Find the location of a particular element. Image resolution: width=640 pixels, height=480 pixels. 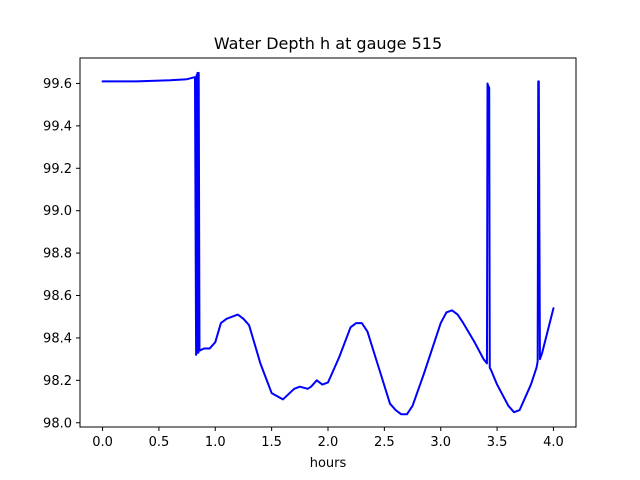

y-tick-label: 98.0 is located at coordinates (57, 423).